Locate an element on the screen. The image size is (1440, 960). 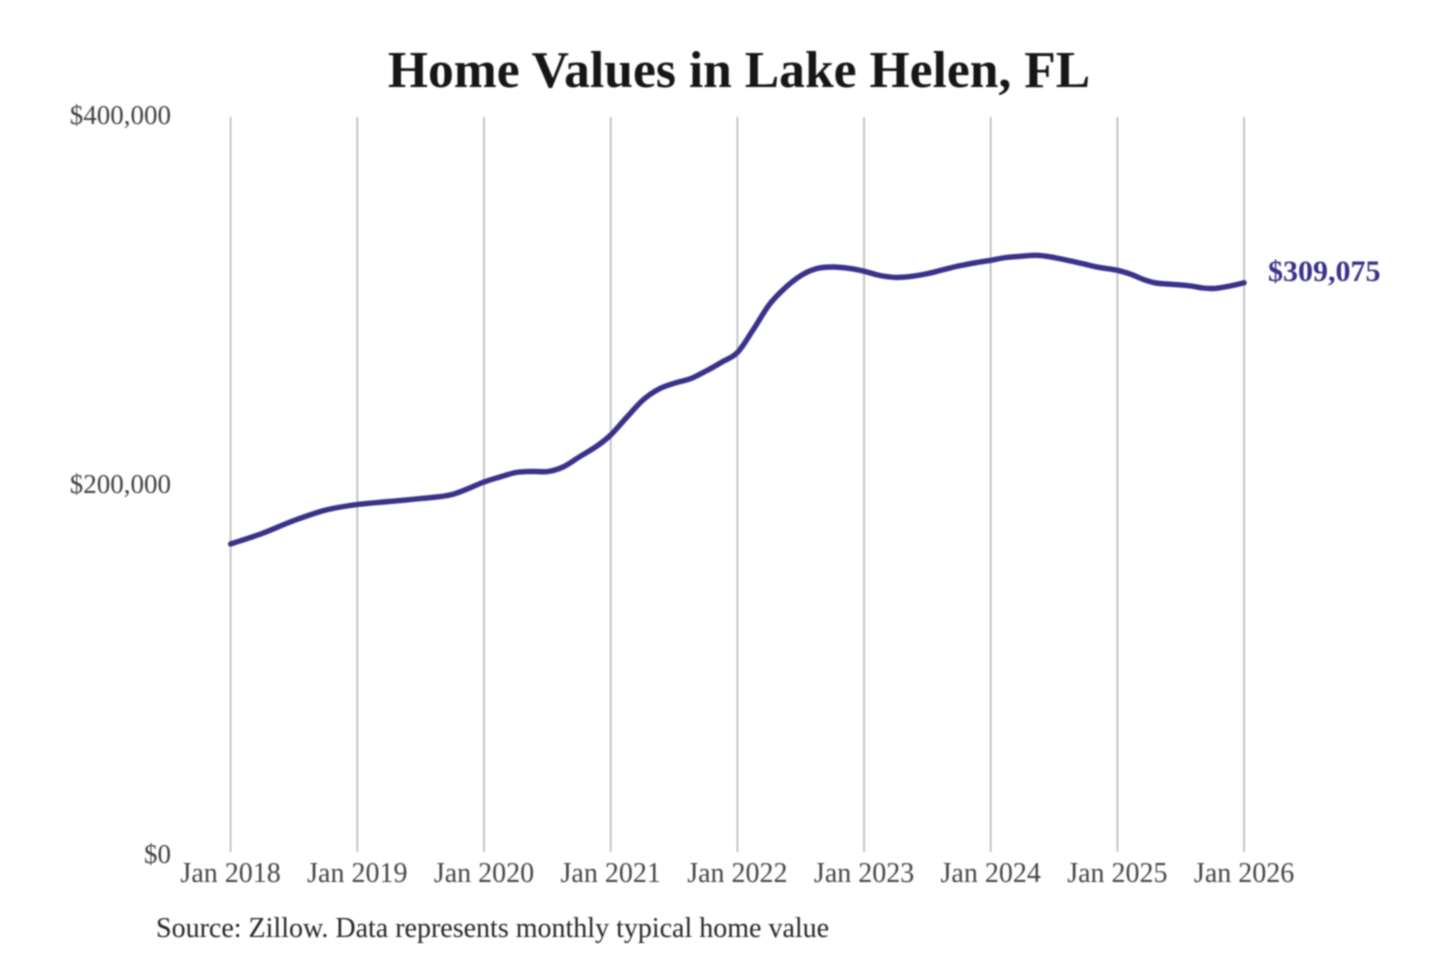
svg-text: Jan 2021 is located at coordinates (611, 873).